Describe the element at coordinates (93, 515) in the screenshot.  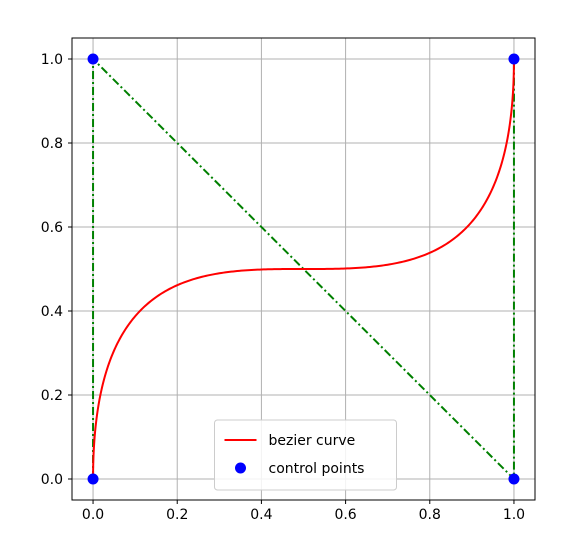
I see `x-tick-label-0: 0.0` at that location.